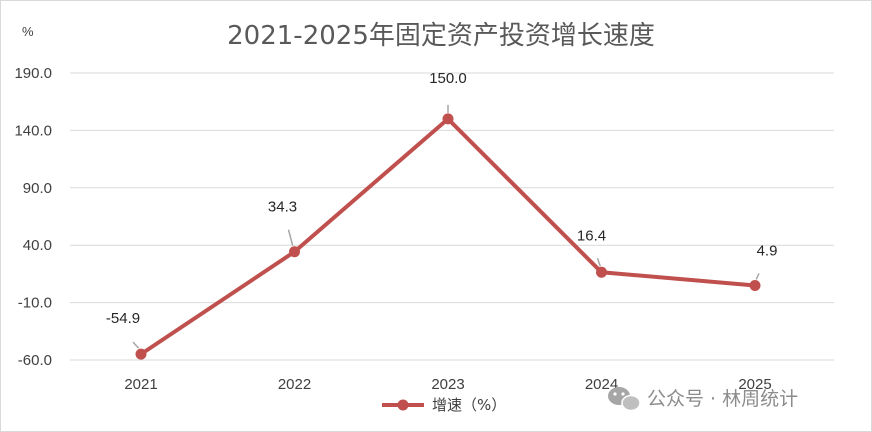 Image resolution: width=872 pixels, height=432 pixels. I want to click on y-axis-unit: %, so click(28, 31).